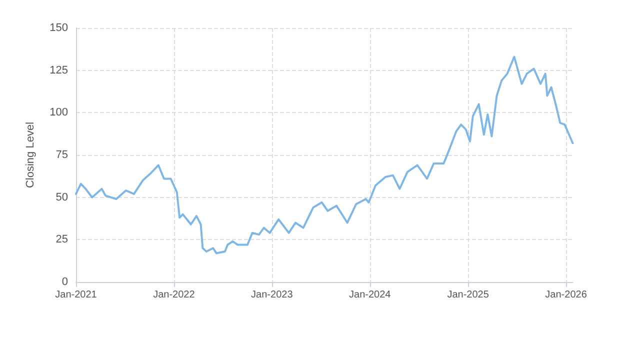  What do you see at coordinates (468, 295) in the screenshot?
I see `x-tick-label: Jan-2025` at bounding box center [468, 295].